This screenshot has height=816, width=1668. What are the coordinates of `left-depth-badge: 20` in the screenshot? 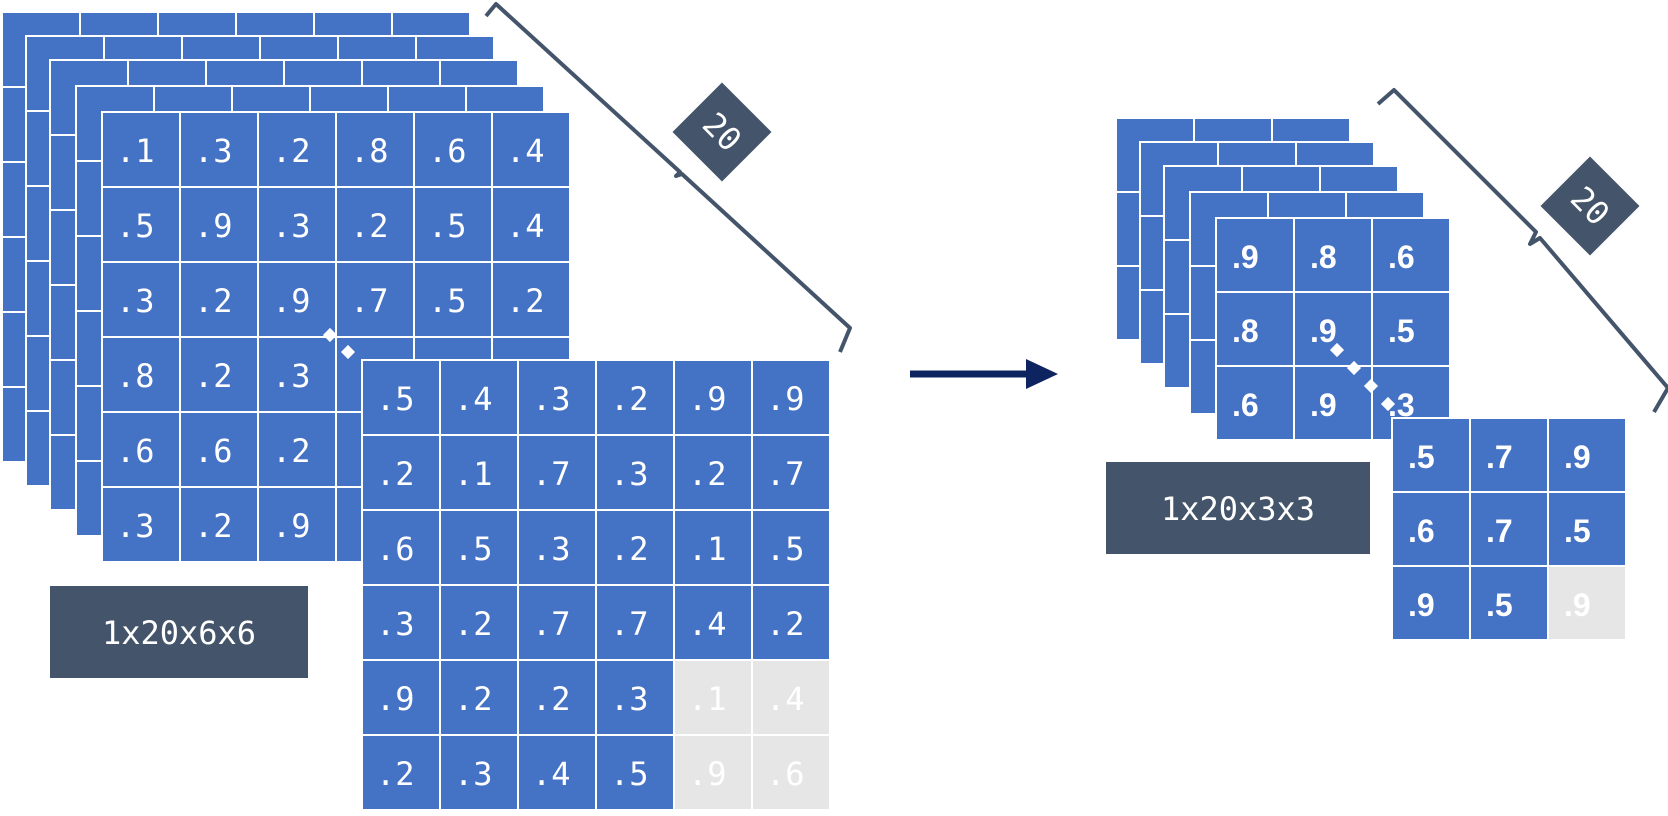 It's located at (722, 132).